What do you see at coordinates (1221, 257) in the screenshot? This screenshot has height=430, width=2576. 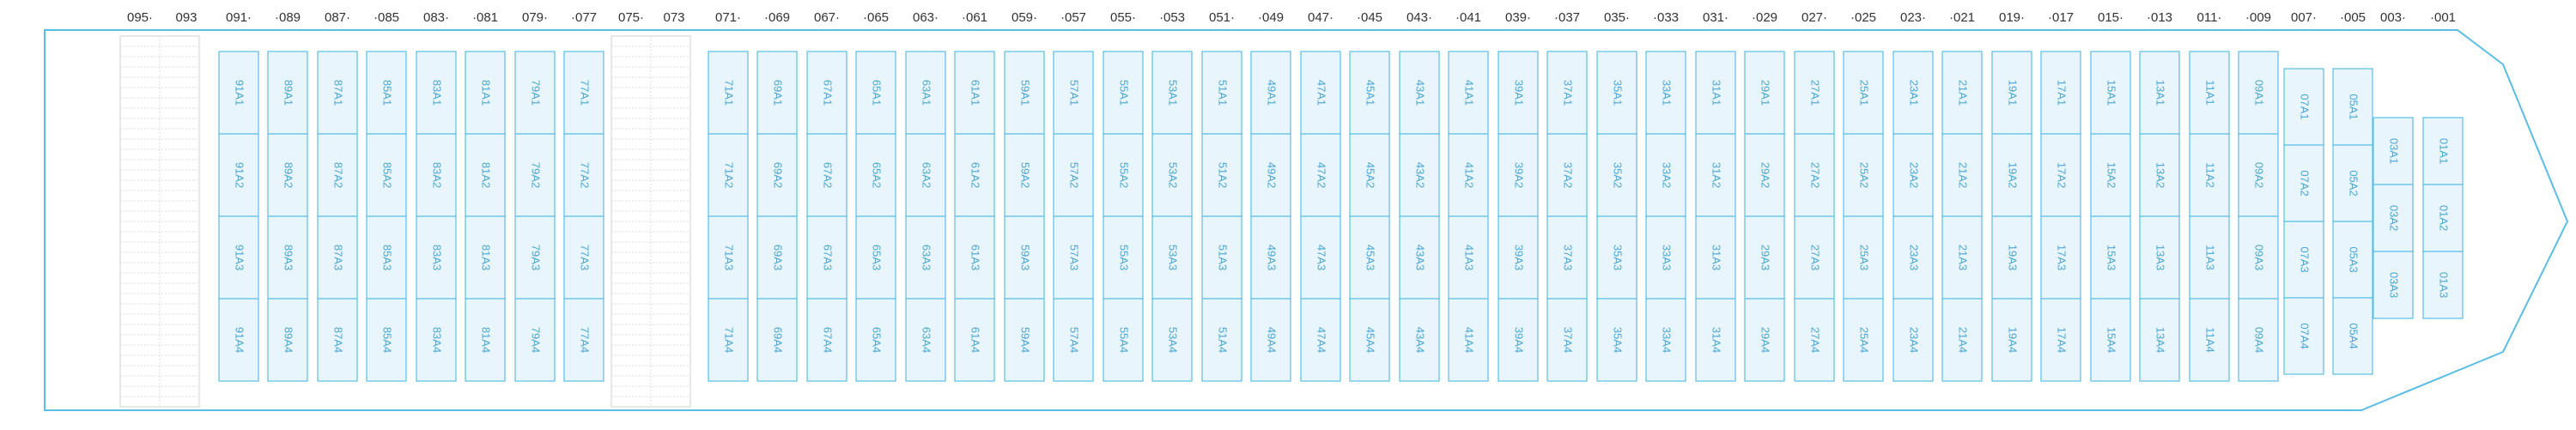 I see `container-slot: 51A3` at bounding box center [1221, 257].